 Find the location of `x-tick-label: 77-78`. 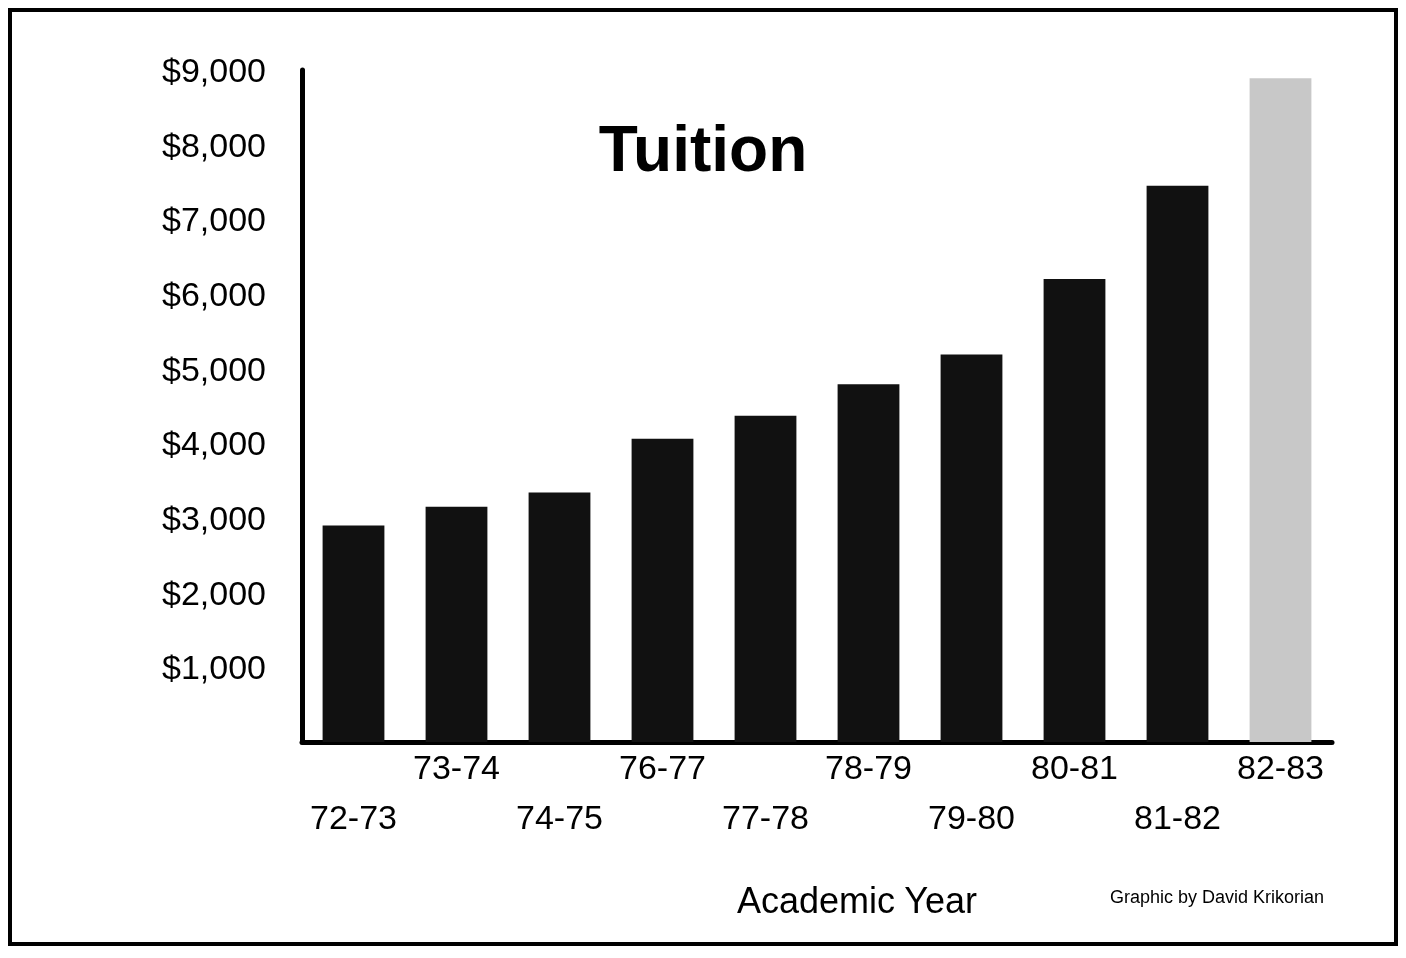

x-tick-label: 77-78 is located at coordinates (765, 817).